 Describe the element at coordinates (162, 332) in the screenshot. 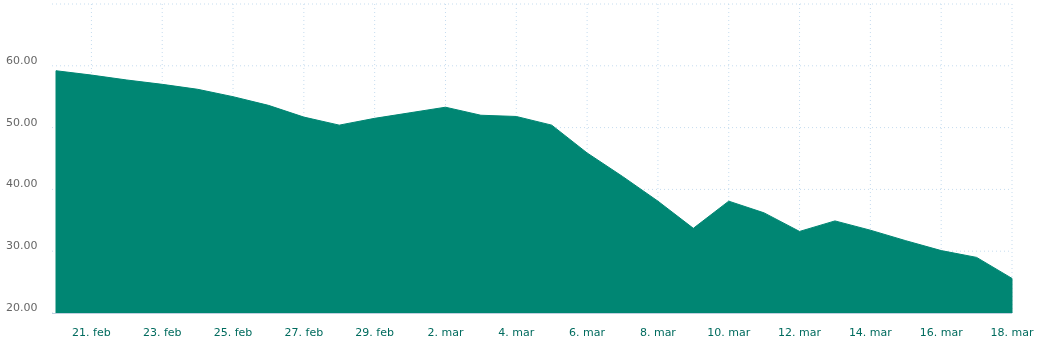

I see `x-tick-label: 23. feb` at that location.